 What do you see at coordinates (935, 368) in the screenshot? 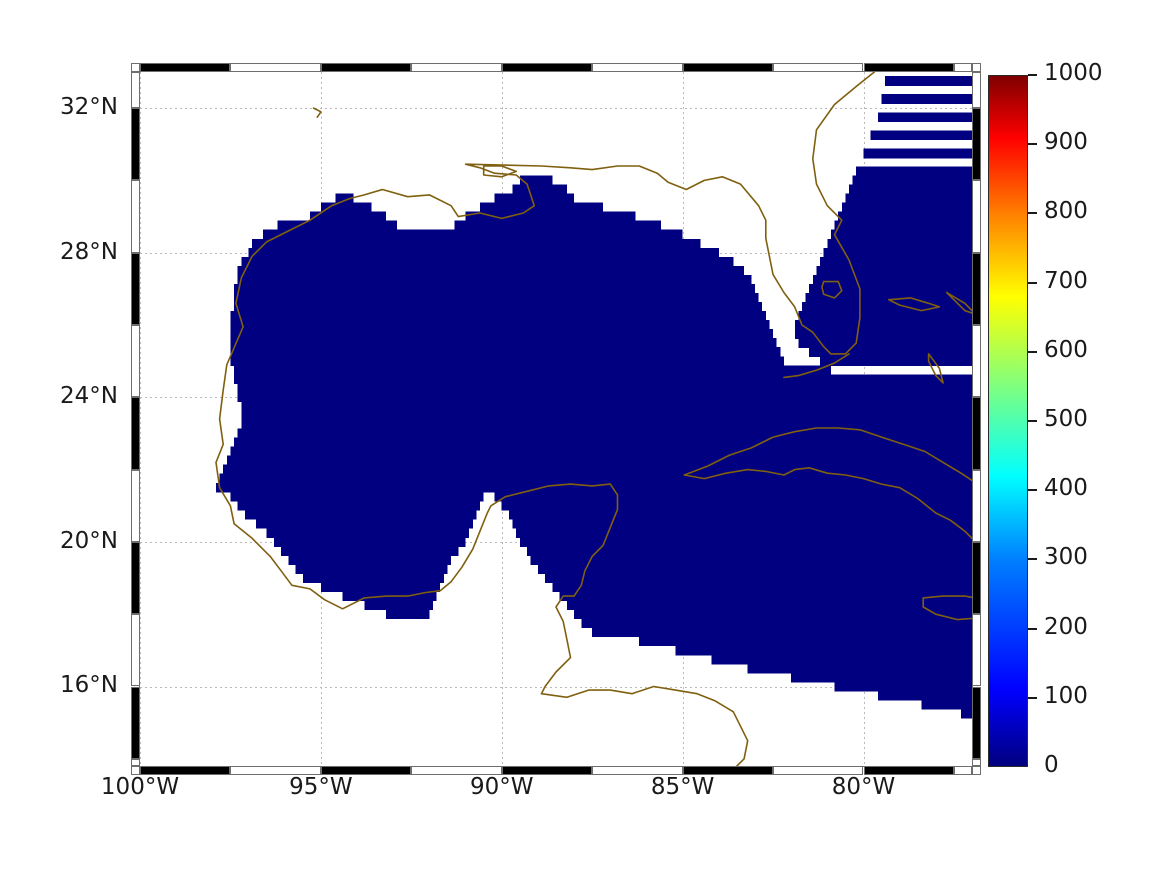
I see `coast-bahamas-andros` at bounding box center [935, 368].